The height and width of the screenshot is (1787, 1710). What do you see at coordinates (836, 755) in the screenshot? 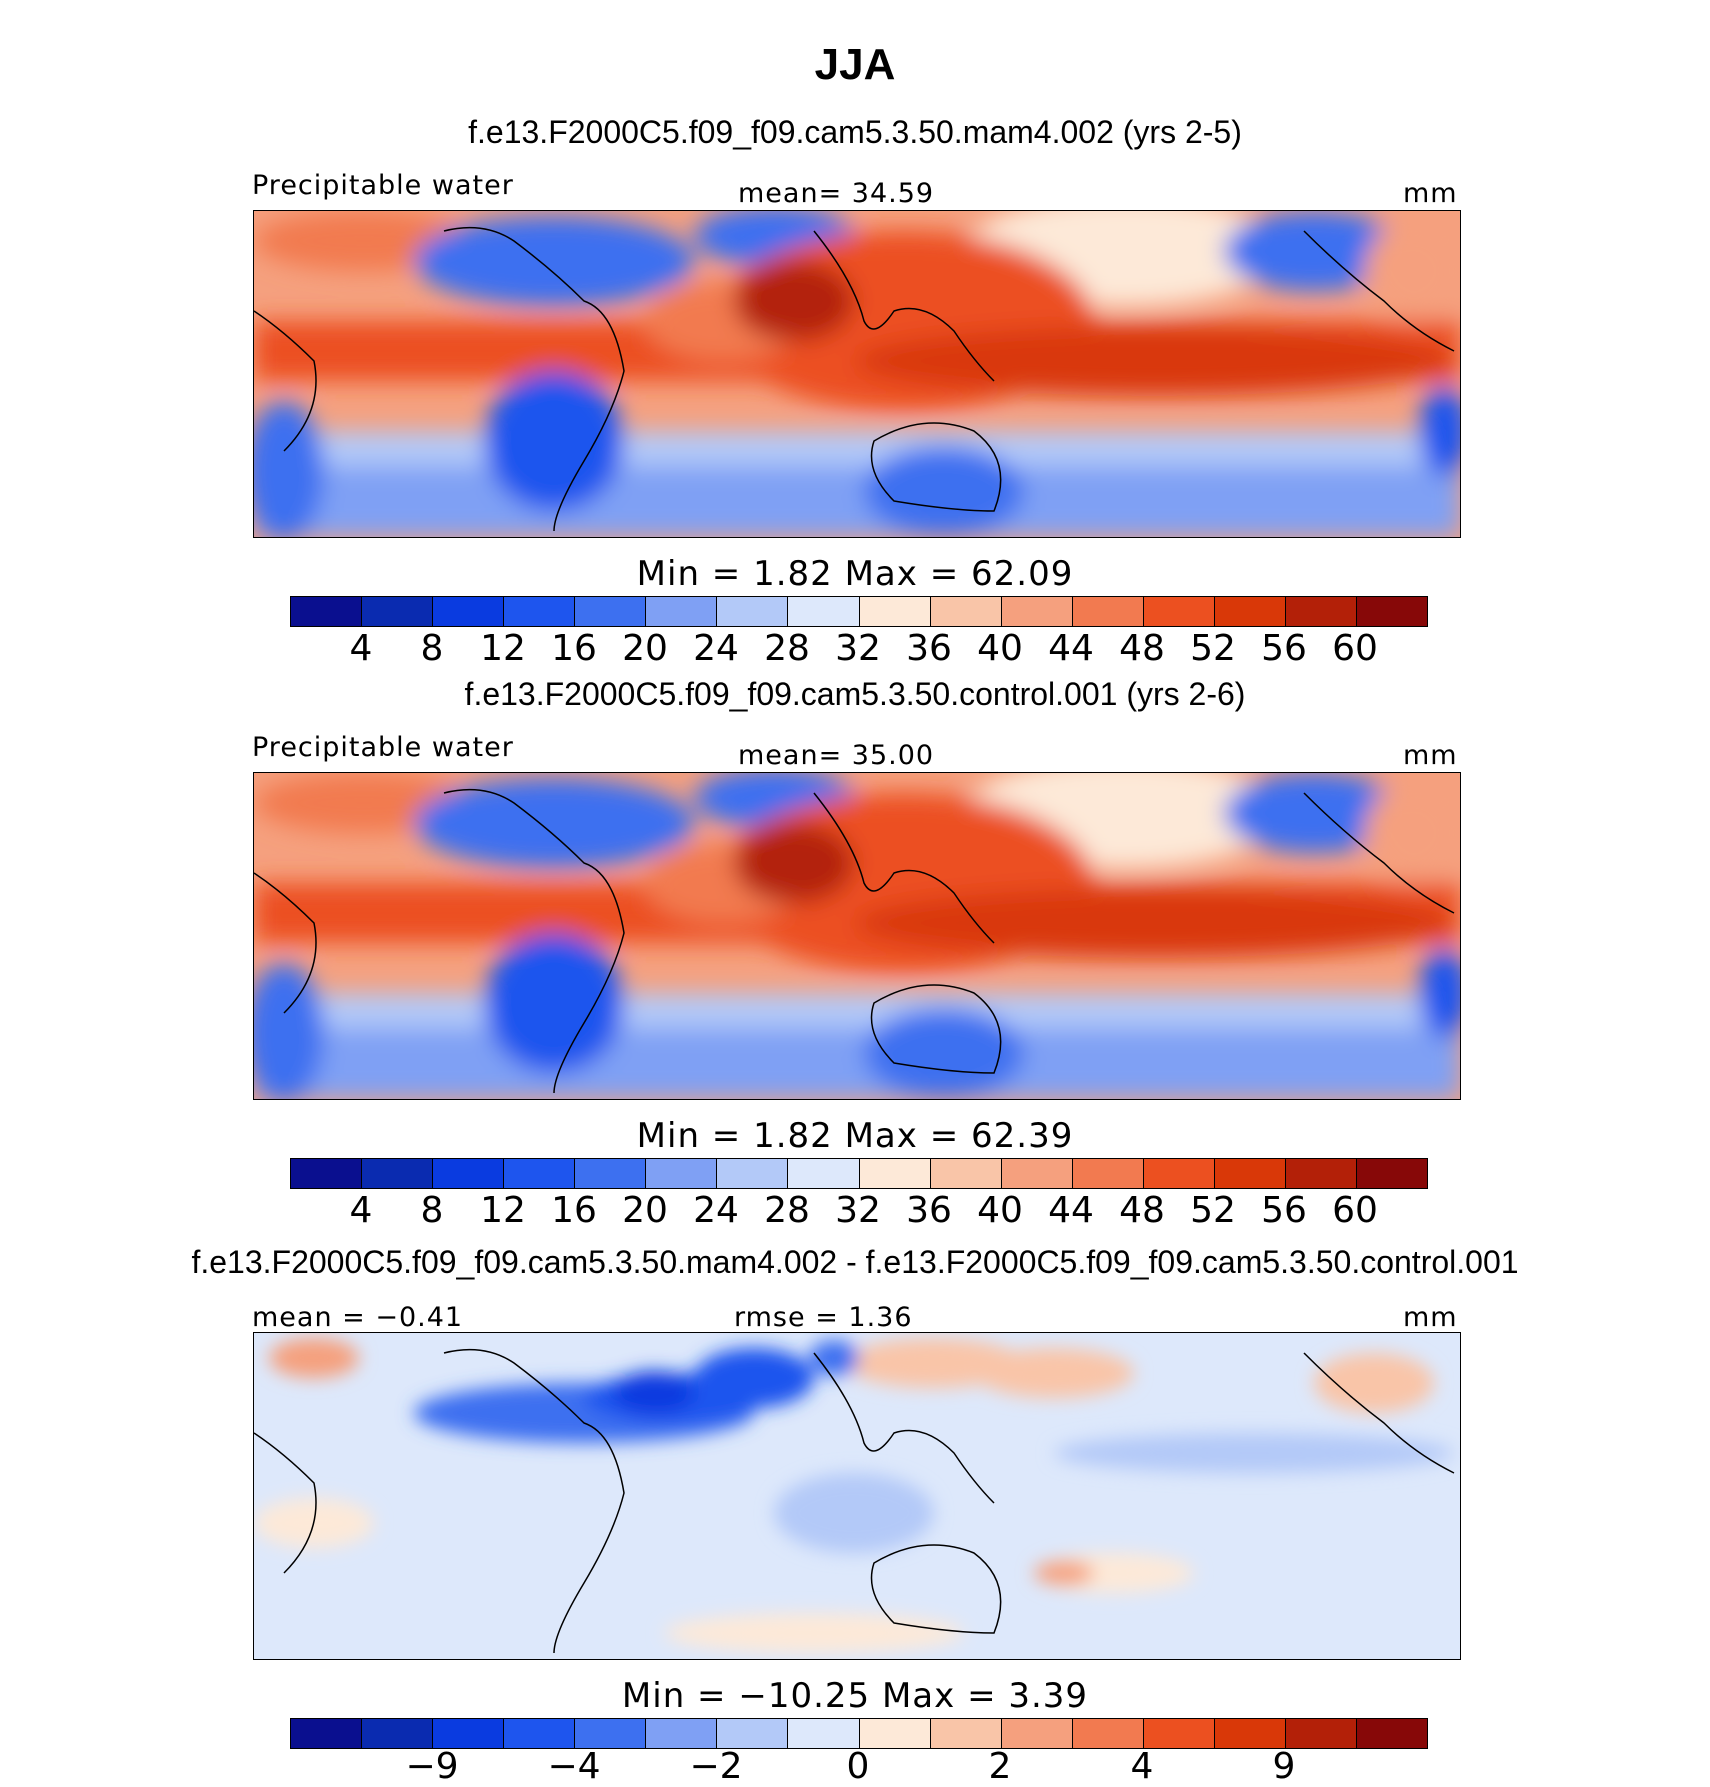
I see `panel-2-mean-label: mean= 35.00` at bounding box center [836, 755].